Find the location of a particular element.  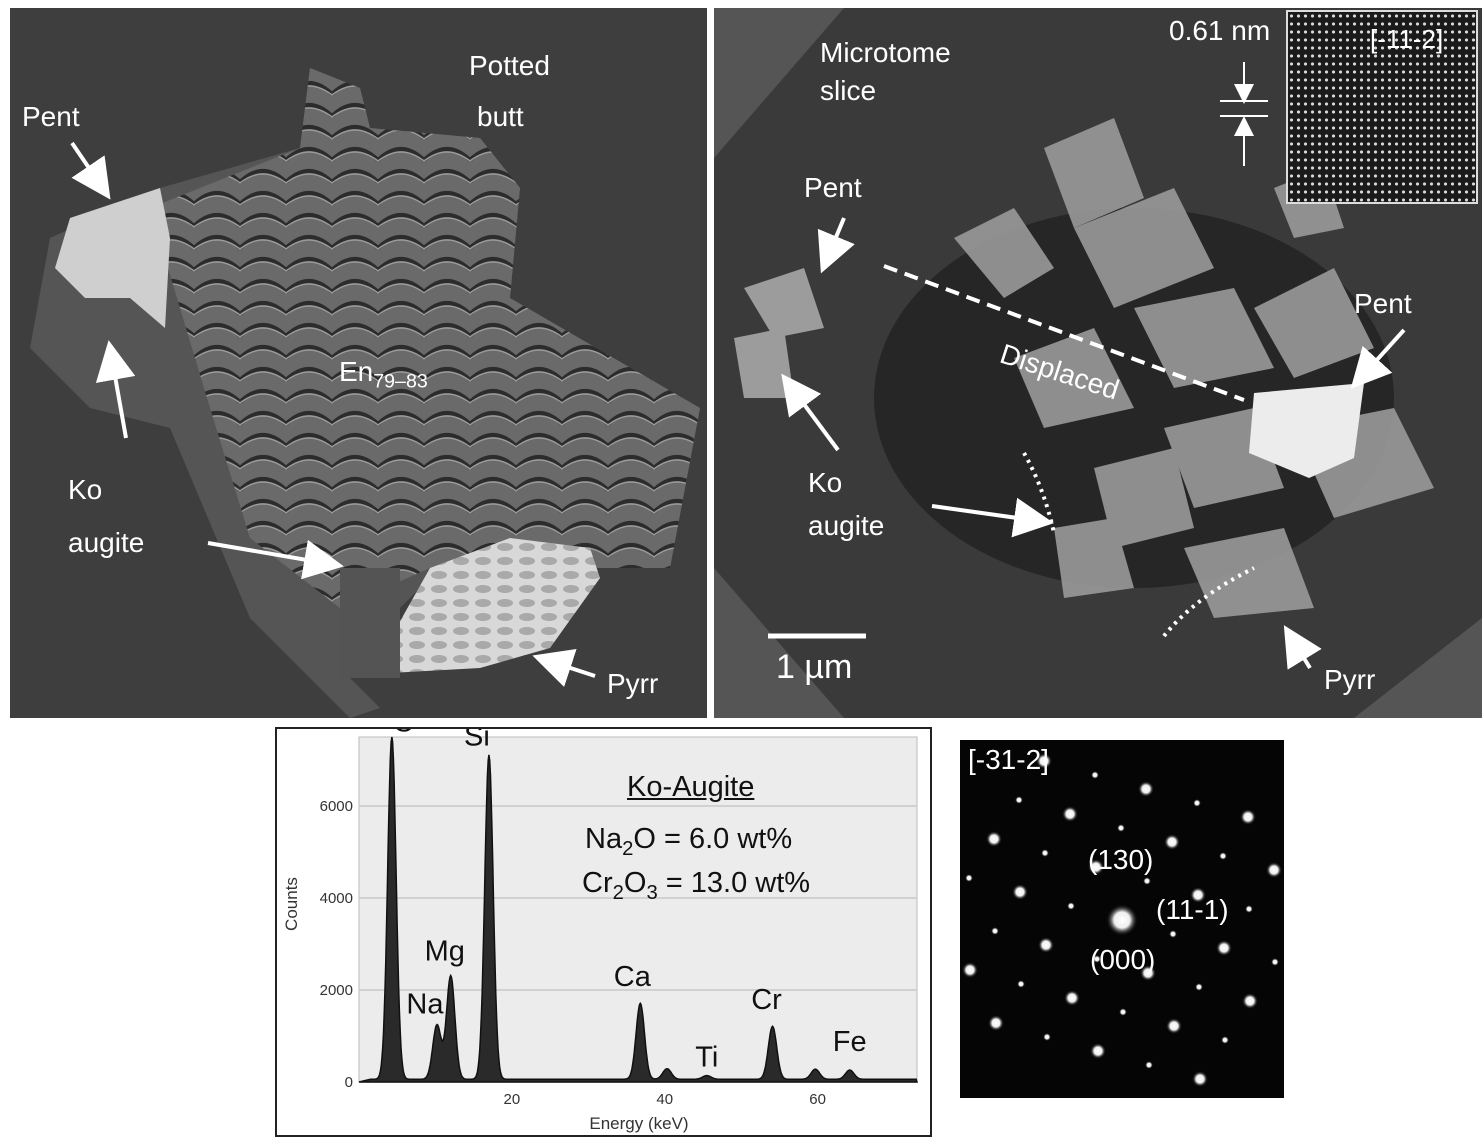

peak-label-cr: Cr is located at coordinates (766, 1000).